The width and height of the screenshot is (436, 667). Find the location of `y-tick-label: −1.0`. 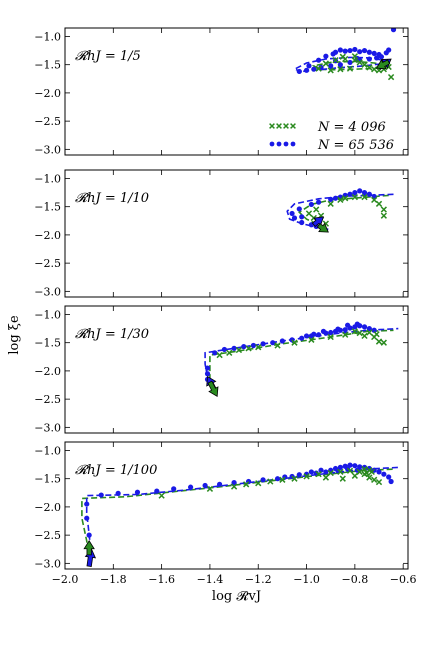

y-tick-label: −1.0 is located at coordinates (47, 36).